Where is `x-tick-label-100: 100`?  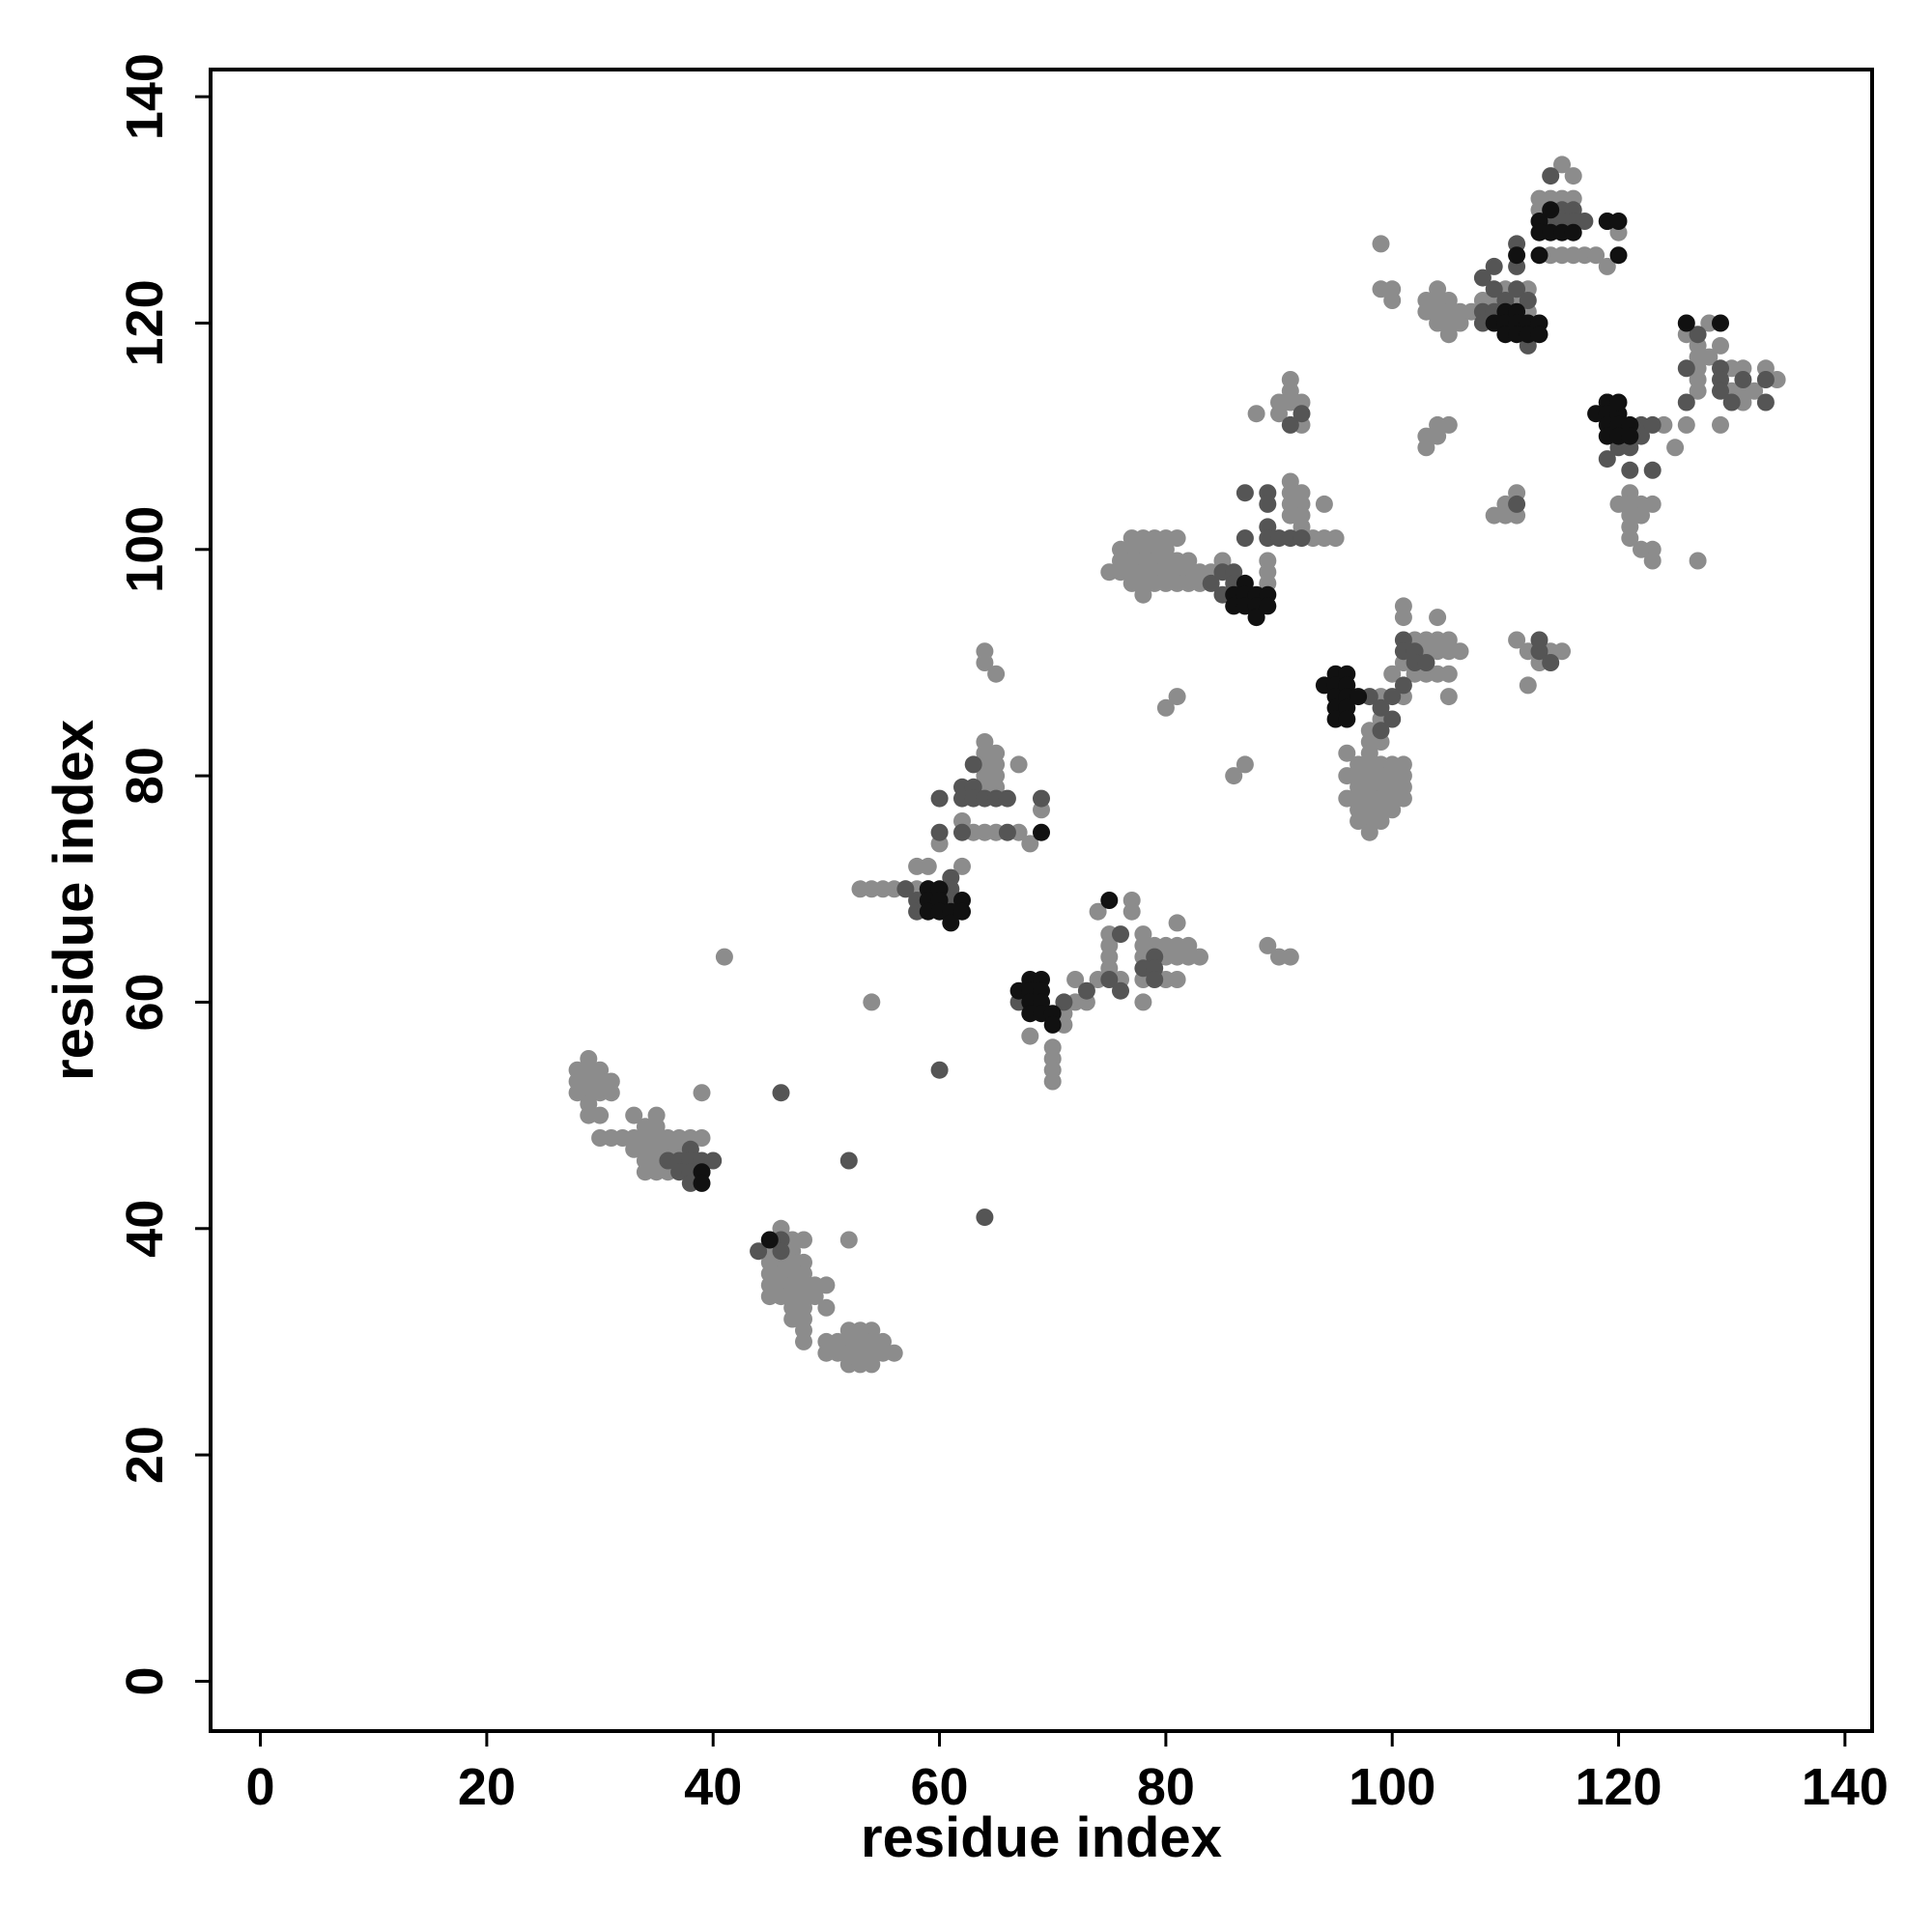
x-tick-label-100: 100 is located at coordinates (1392, 1787).